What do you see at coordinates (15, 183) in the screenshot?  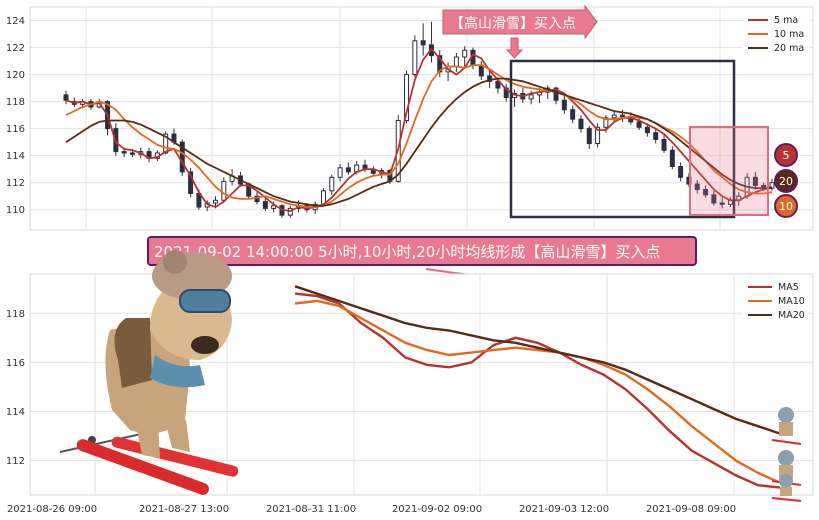 I see `top-y-tick-label: 112` at bounding box center [15, 183].